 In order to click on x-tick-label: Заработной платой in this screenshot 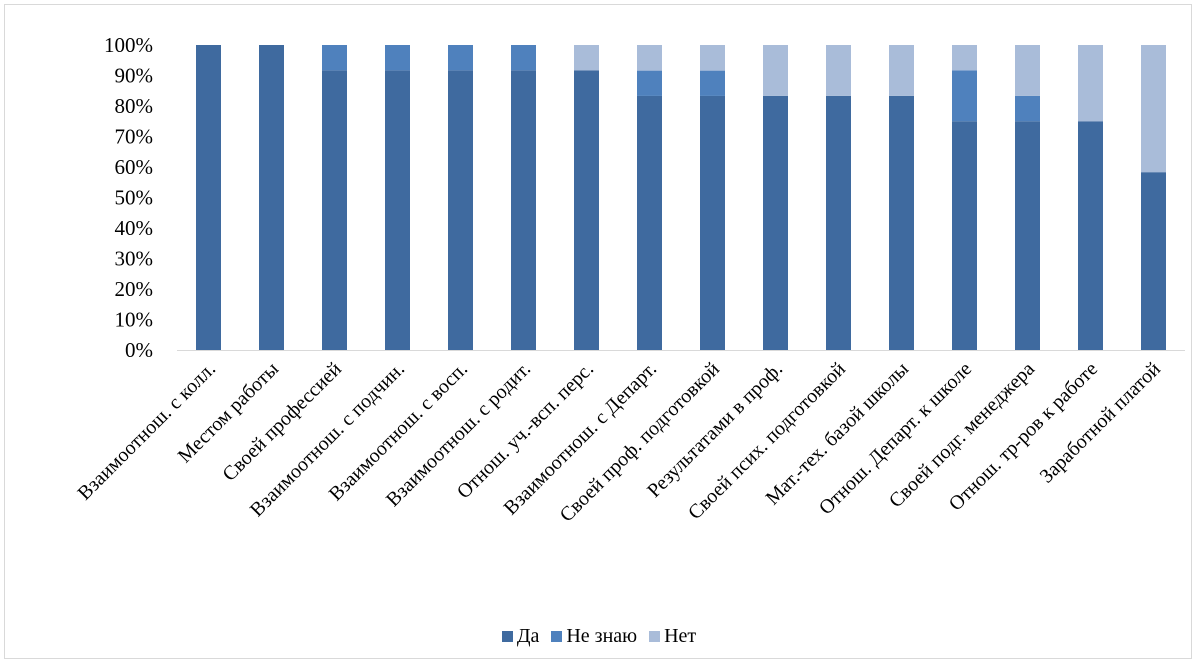, I will do `click(1101, 423)`.